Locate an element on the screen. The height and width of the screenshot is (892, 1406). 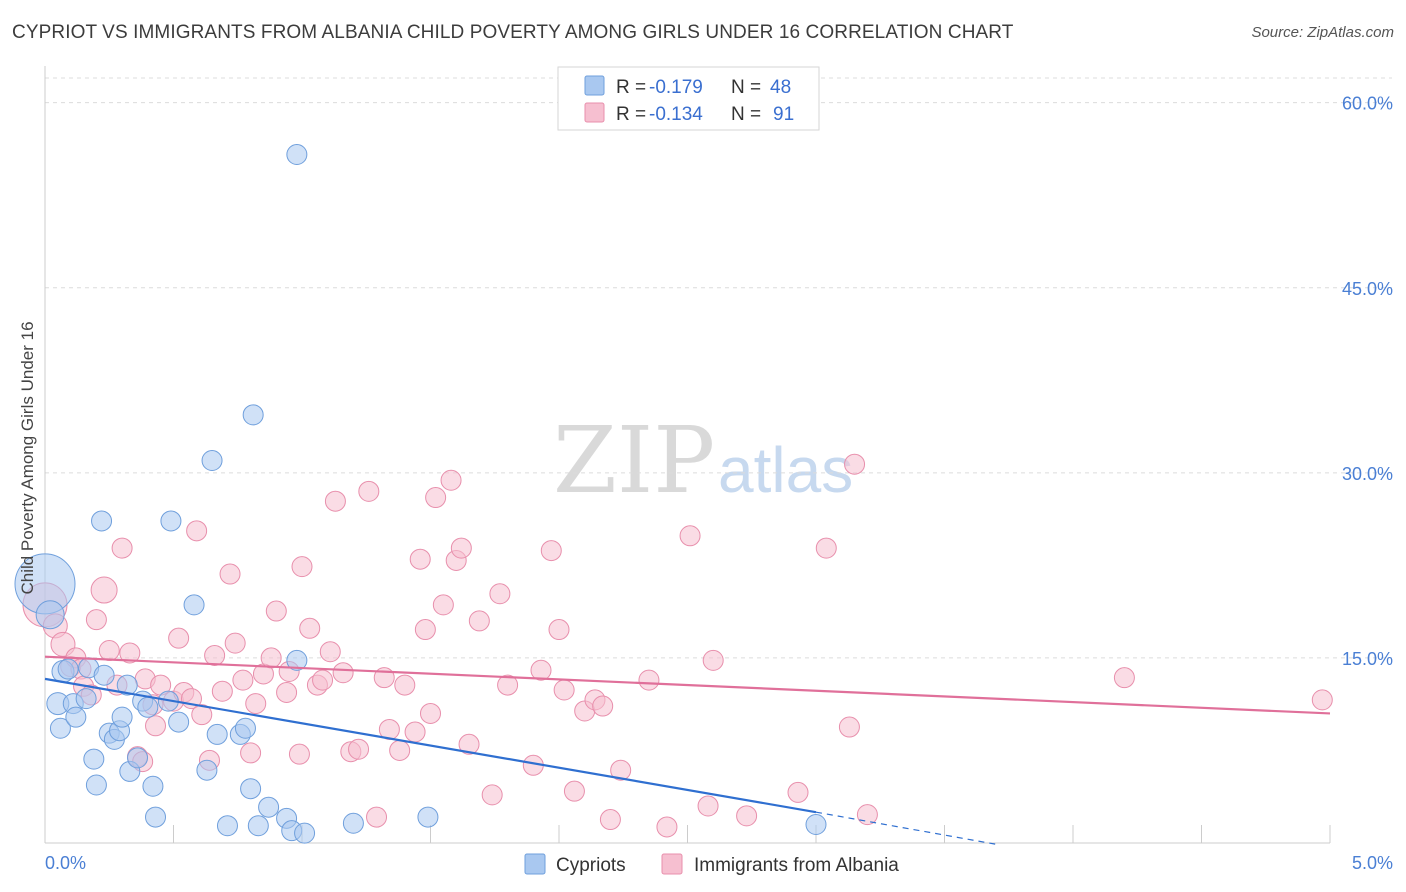
bottom-legend-label-albania: Immigrants from Albania is located at coordinates (796, 865).